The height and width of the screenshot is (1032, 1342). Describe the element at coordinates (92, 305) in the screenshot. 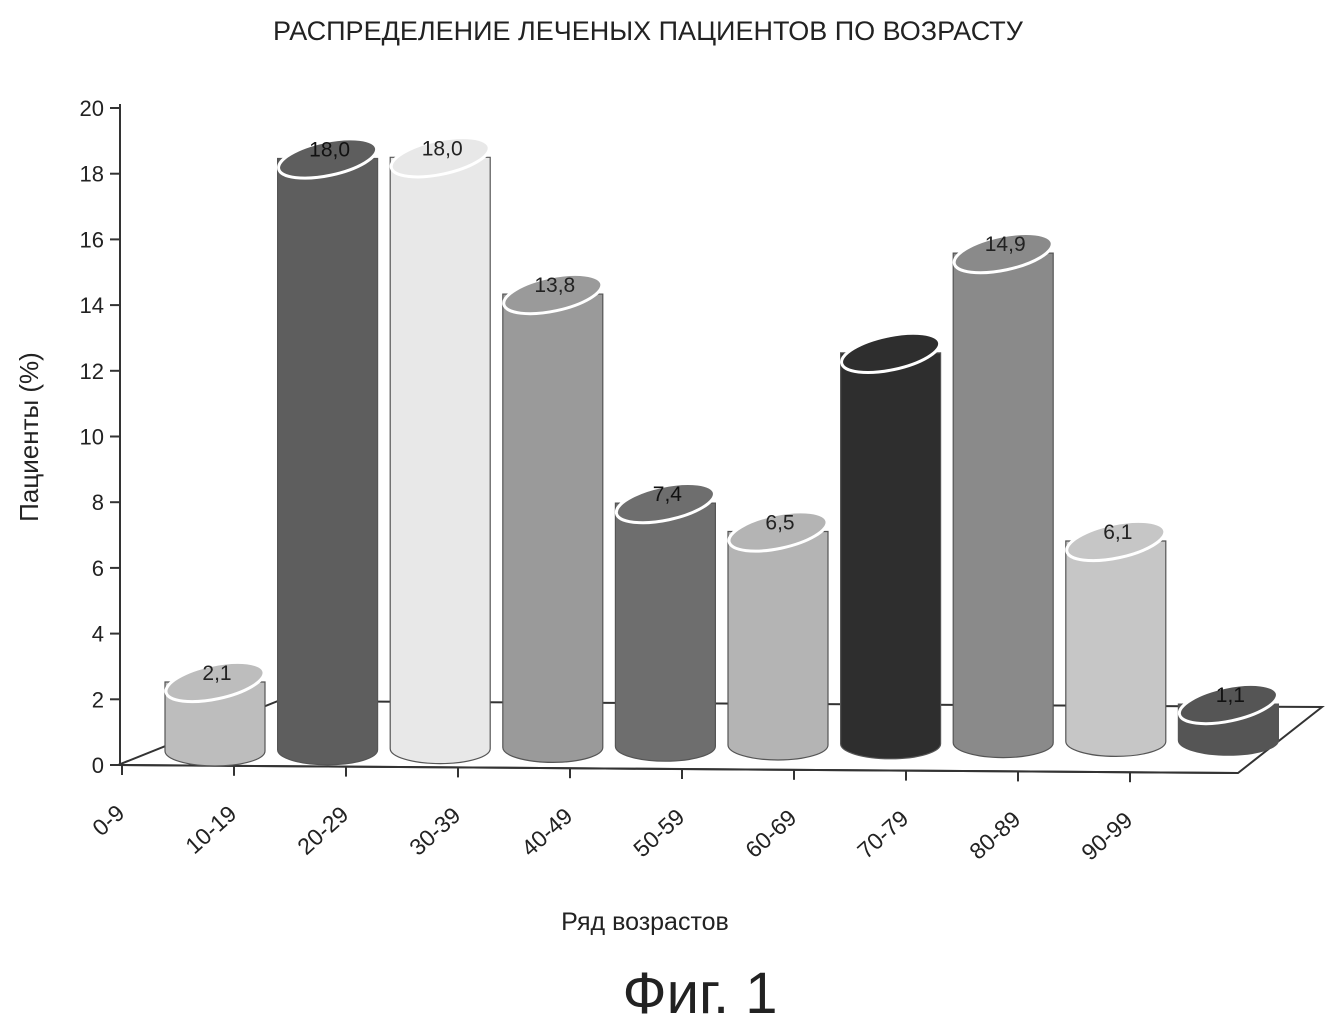

I see `y-tick-label: 14` at that location.